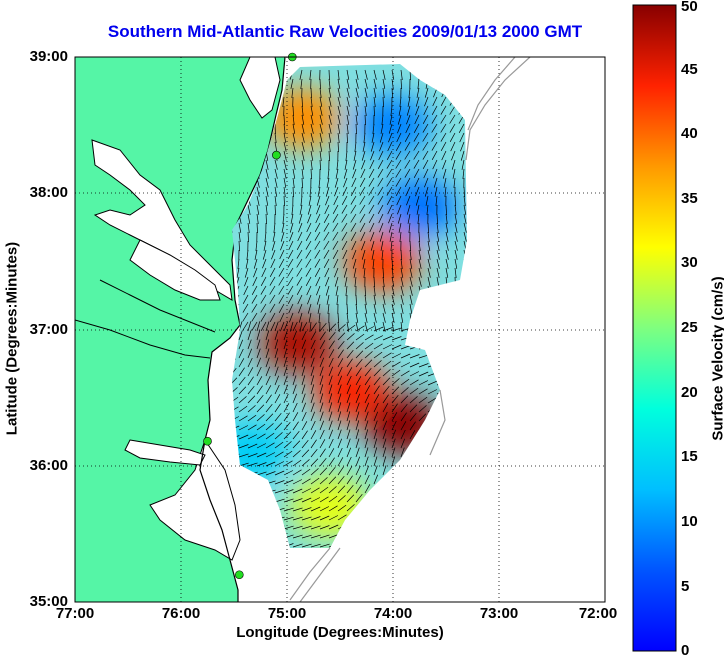  I want to click on x-tick: 73:00, so click(499, 613).